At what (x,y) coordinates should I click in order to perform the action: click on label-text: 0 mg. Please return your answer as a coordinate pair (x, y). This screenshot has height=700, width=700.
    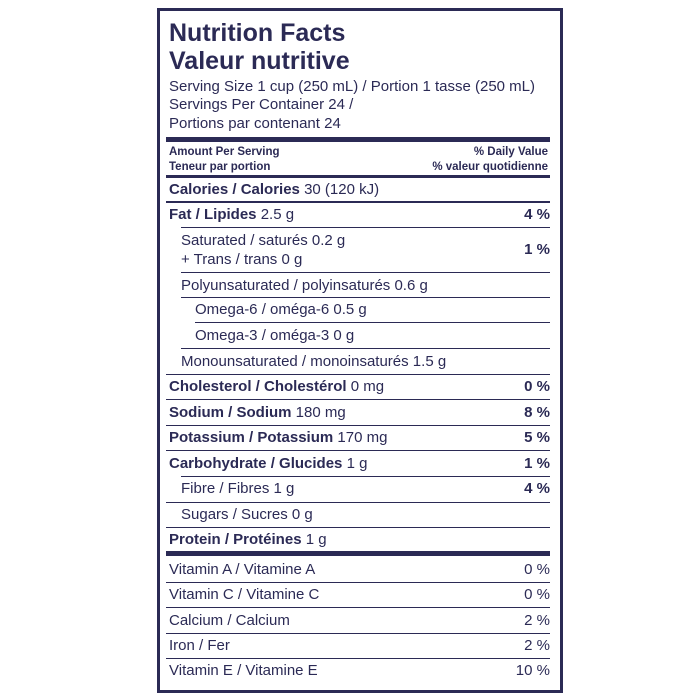
    Looking at the image, I should click on (367, 386).